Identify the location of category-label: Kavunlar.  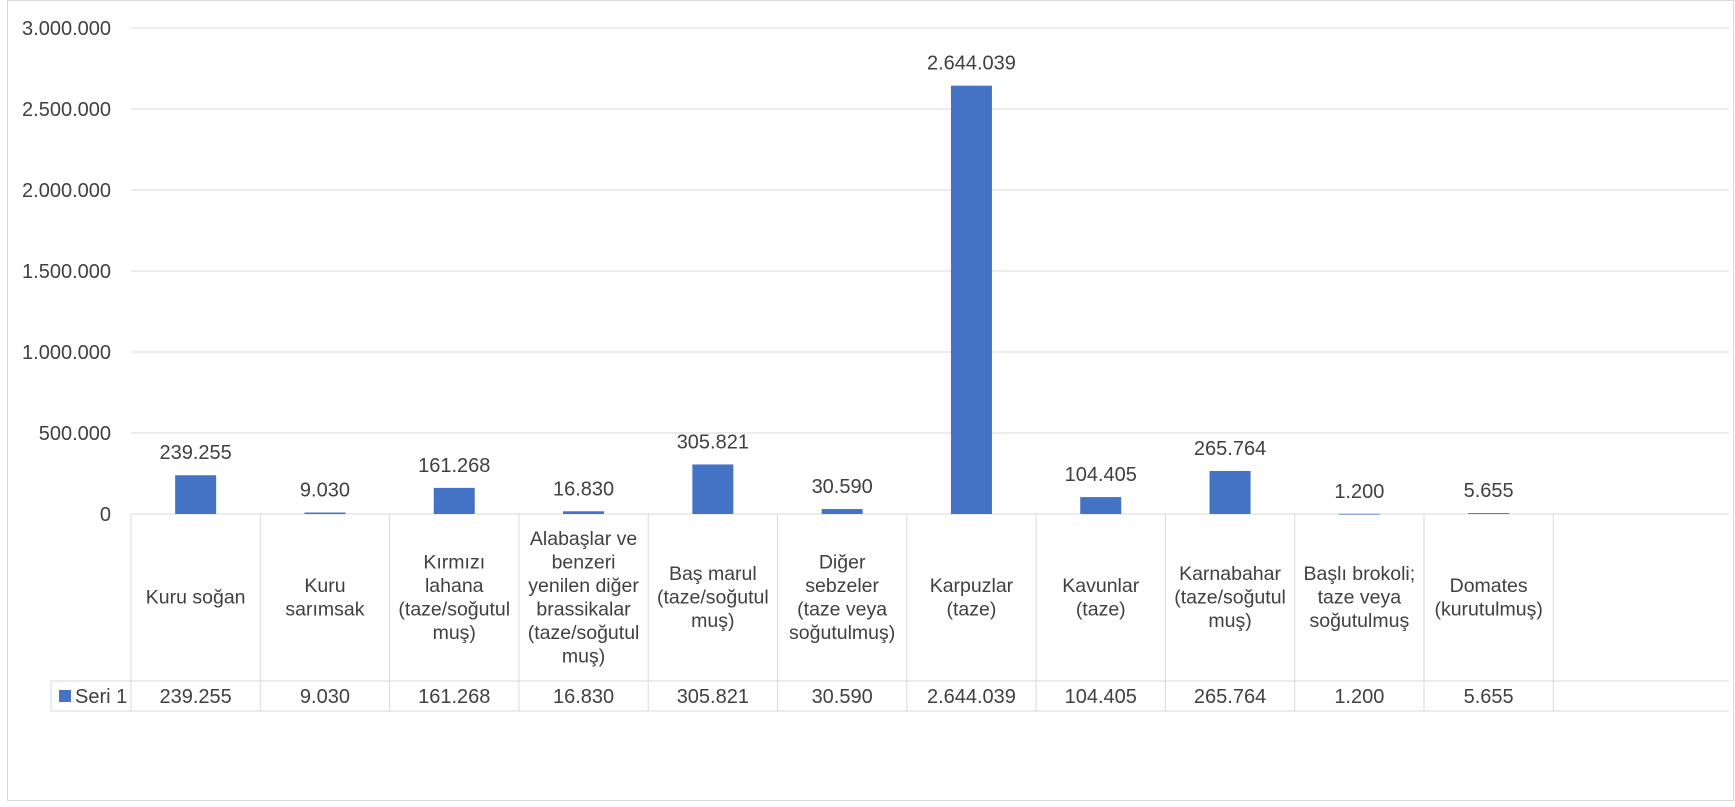
(1100, 586).